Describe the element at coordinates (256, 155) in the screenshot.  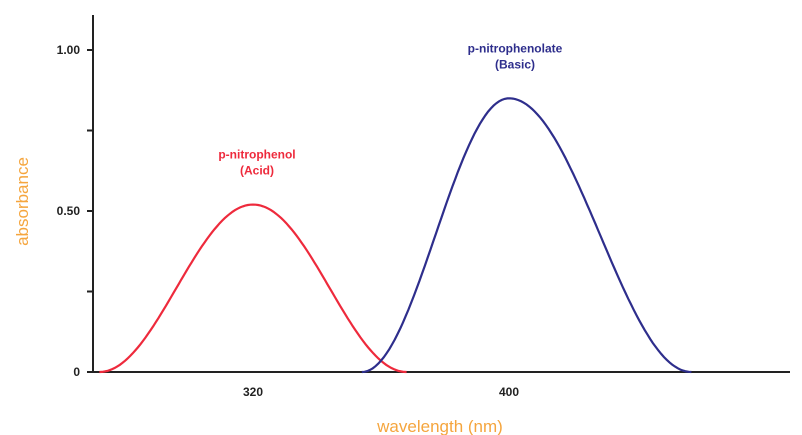
I see `acid-annotation: p-nitrophenol` at that location.